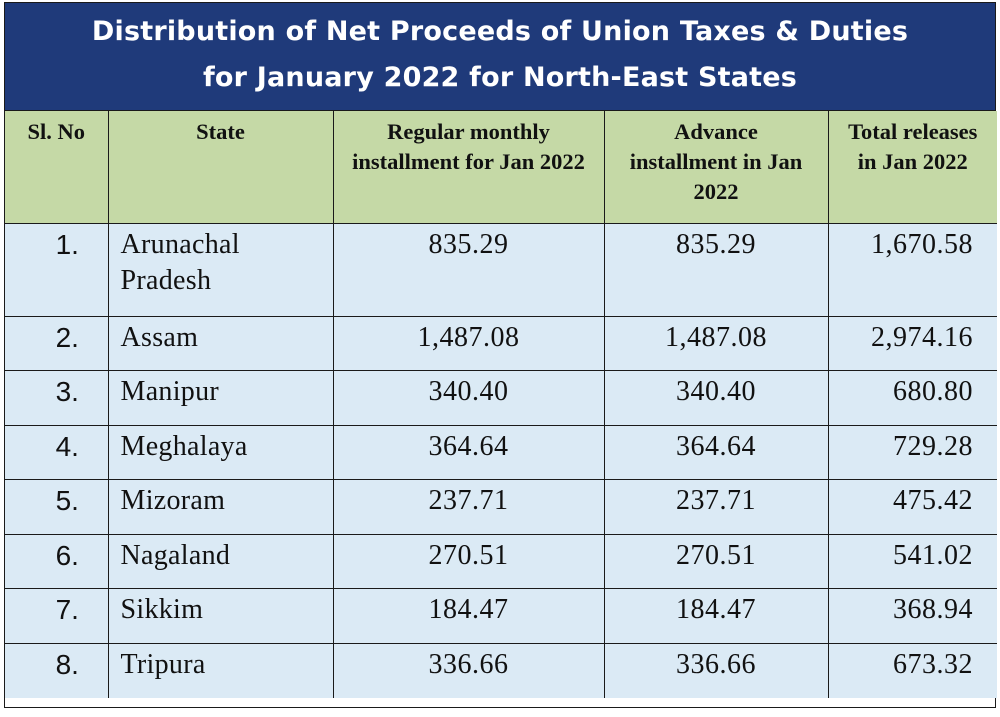 The height and width of the screenshot is (717, 1000). Describe the element at coordinates (716, 670) in the screenshot. I see `cell-advance: 336.66` at that location.